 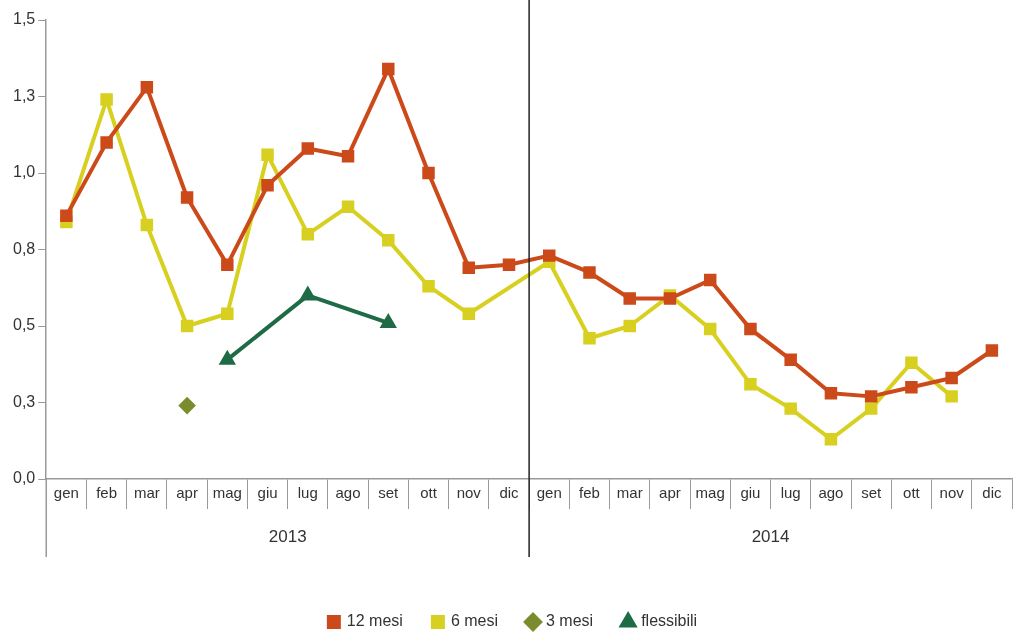 What do you see at coordinates (669, 621) in the screenshot?
I see `legend-label: flessibili` at bounding box center [669, 621].